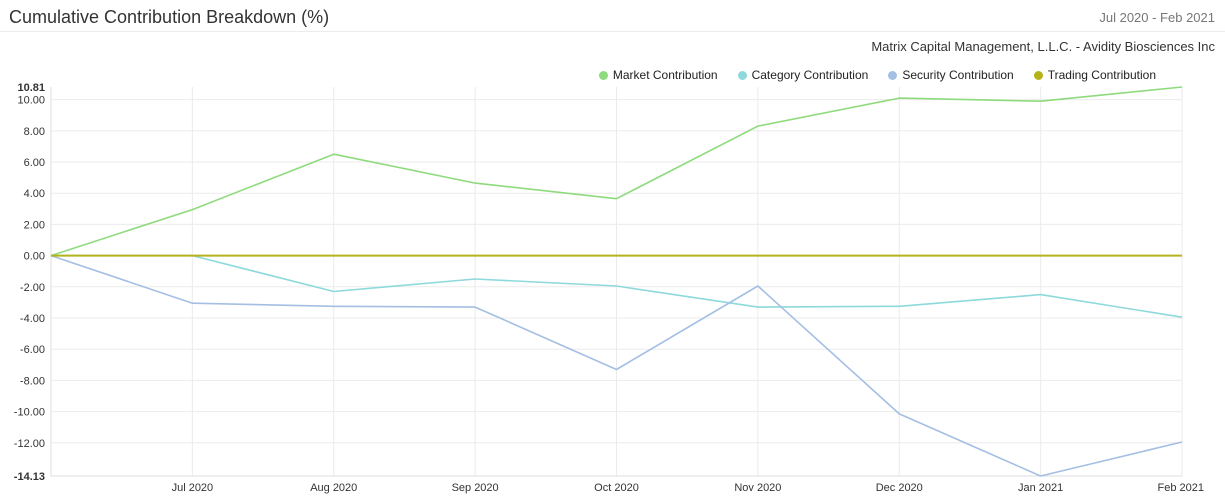 The width and height of the screenshot is (1225, 500). I want to click on x-tick-label: Feb 2021, so click(1181, 488).